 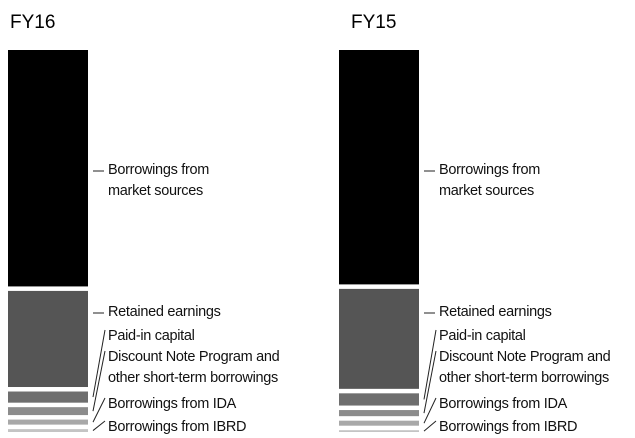 I want to click on chart-title: FY15, so click(x=374, y=22).